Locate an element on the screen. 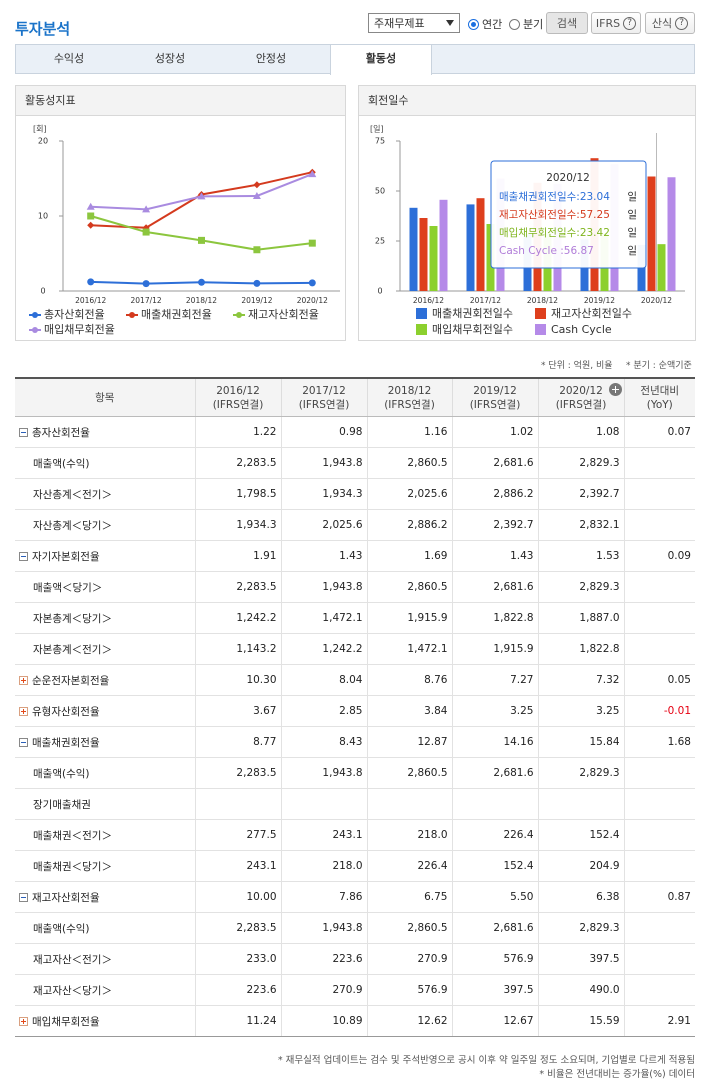 The width and height of the screenshot is (711, 1083). value-cell: 2,025.6 is located at coordinates (323, 525).